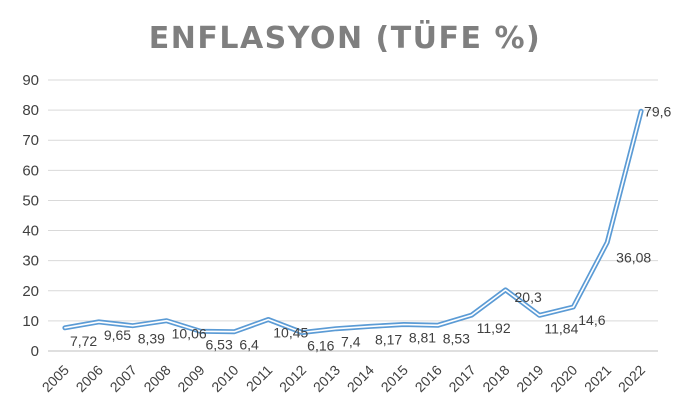  Describe the element at coordinates (30, 80) in the screenshot. I see `y-tick-label: 90` at that location.